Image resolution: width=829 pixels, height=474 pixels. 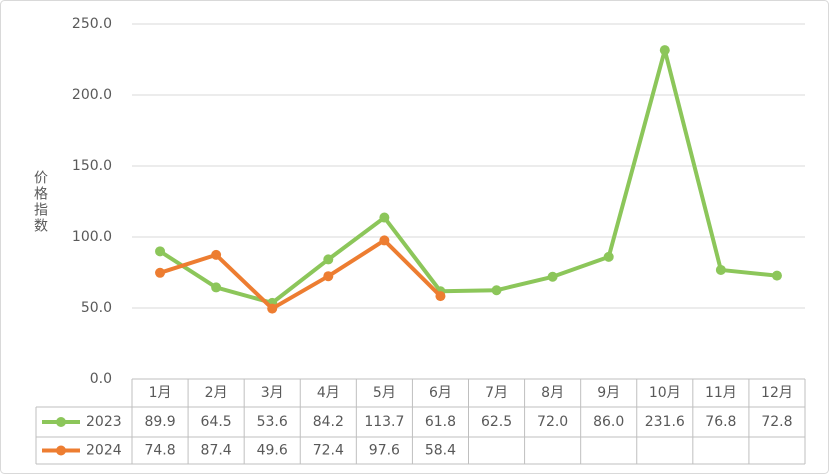 I want to click on x-tick-label: 11月, so click(x=721, y=393).